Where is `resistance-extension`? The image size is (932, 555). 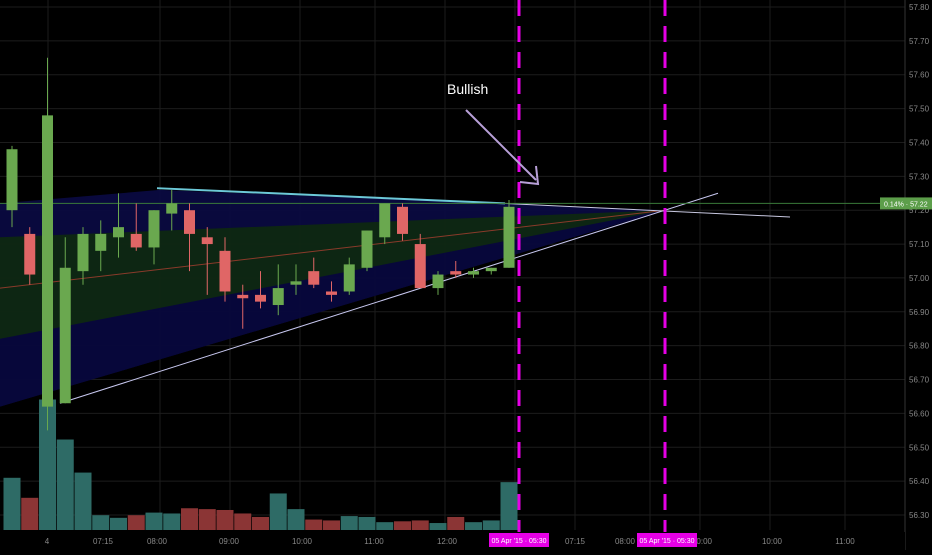
resistance-extension is located at coordinates (647, 210).